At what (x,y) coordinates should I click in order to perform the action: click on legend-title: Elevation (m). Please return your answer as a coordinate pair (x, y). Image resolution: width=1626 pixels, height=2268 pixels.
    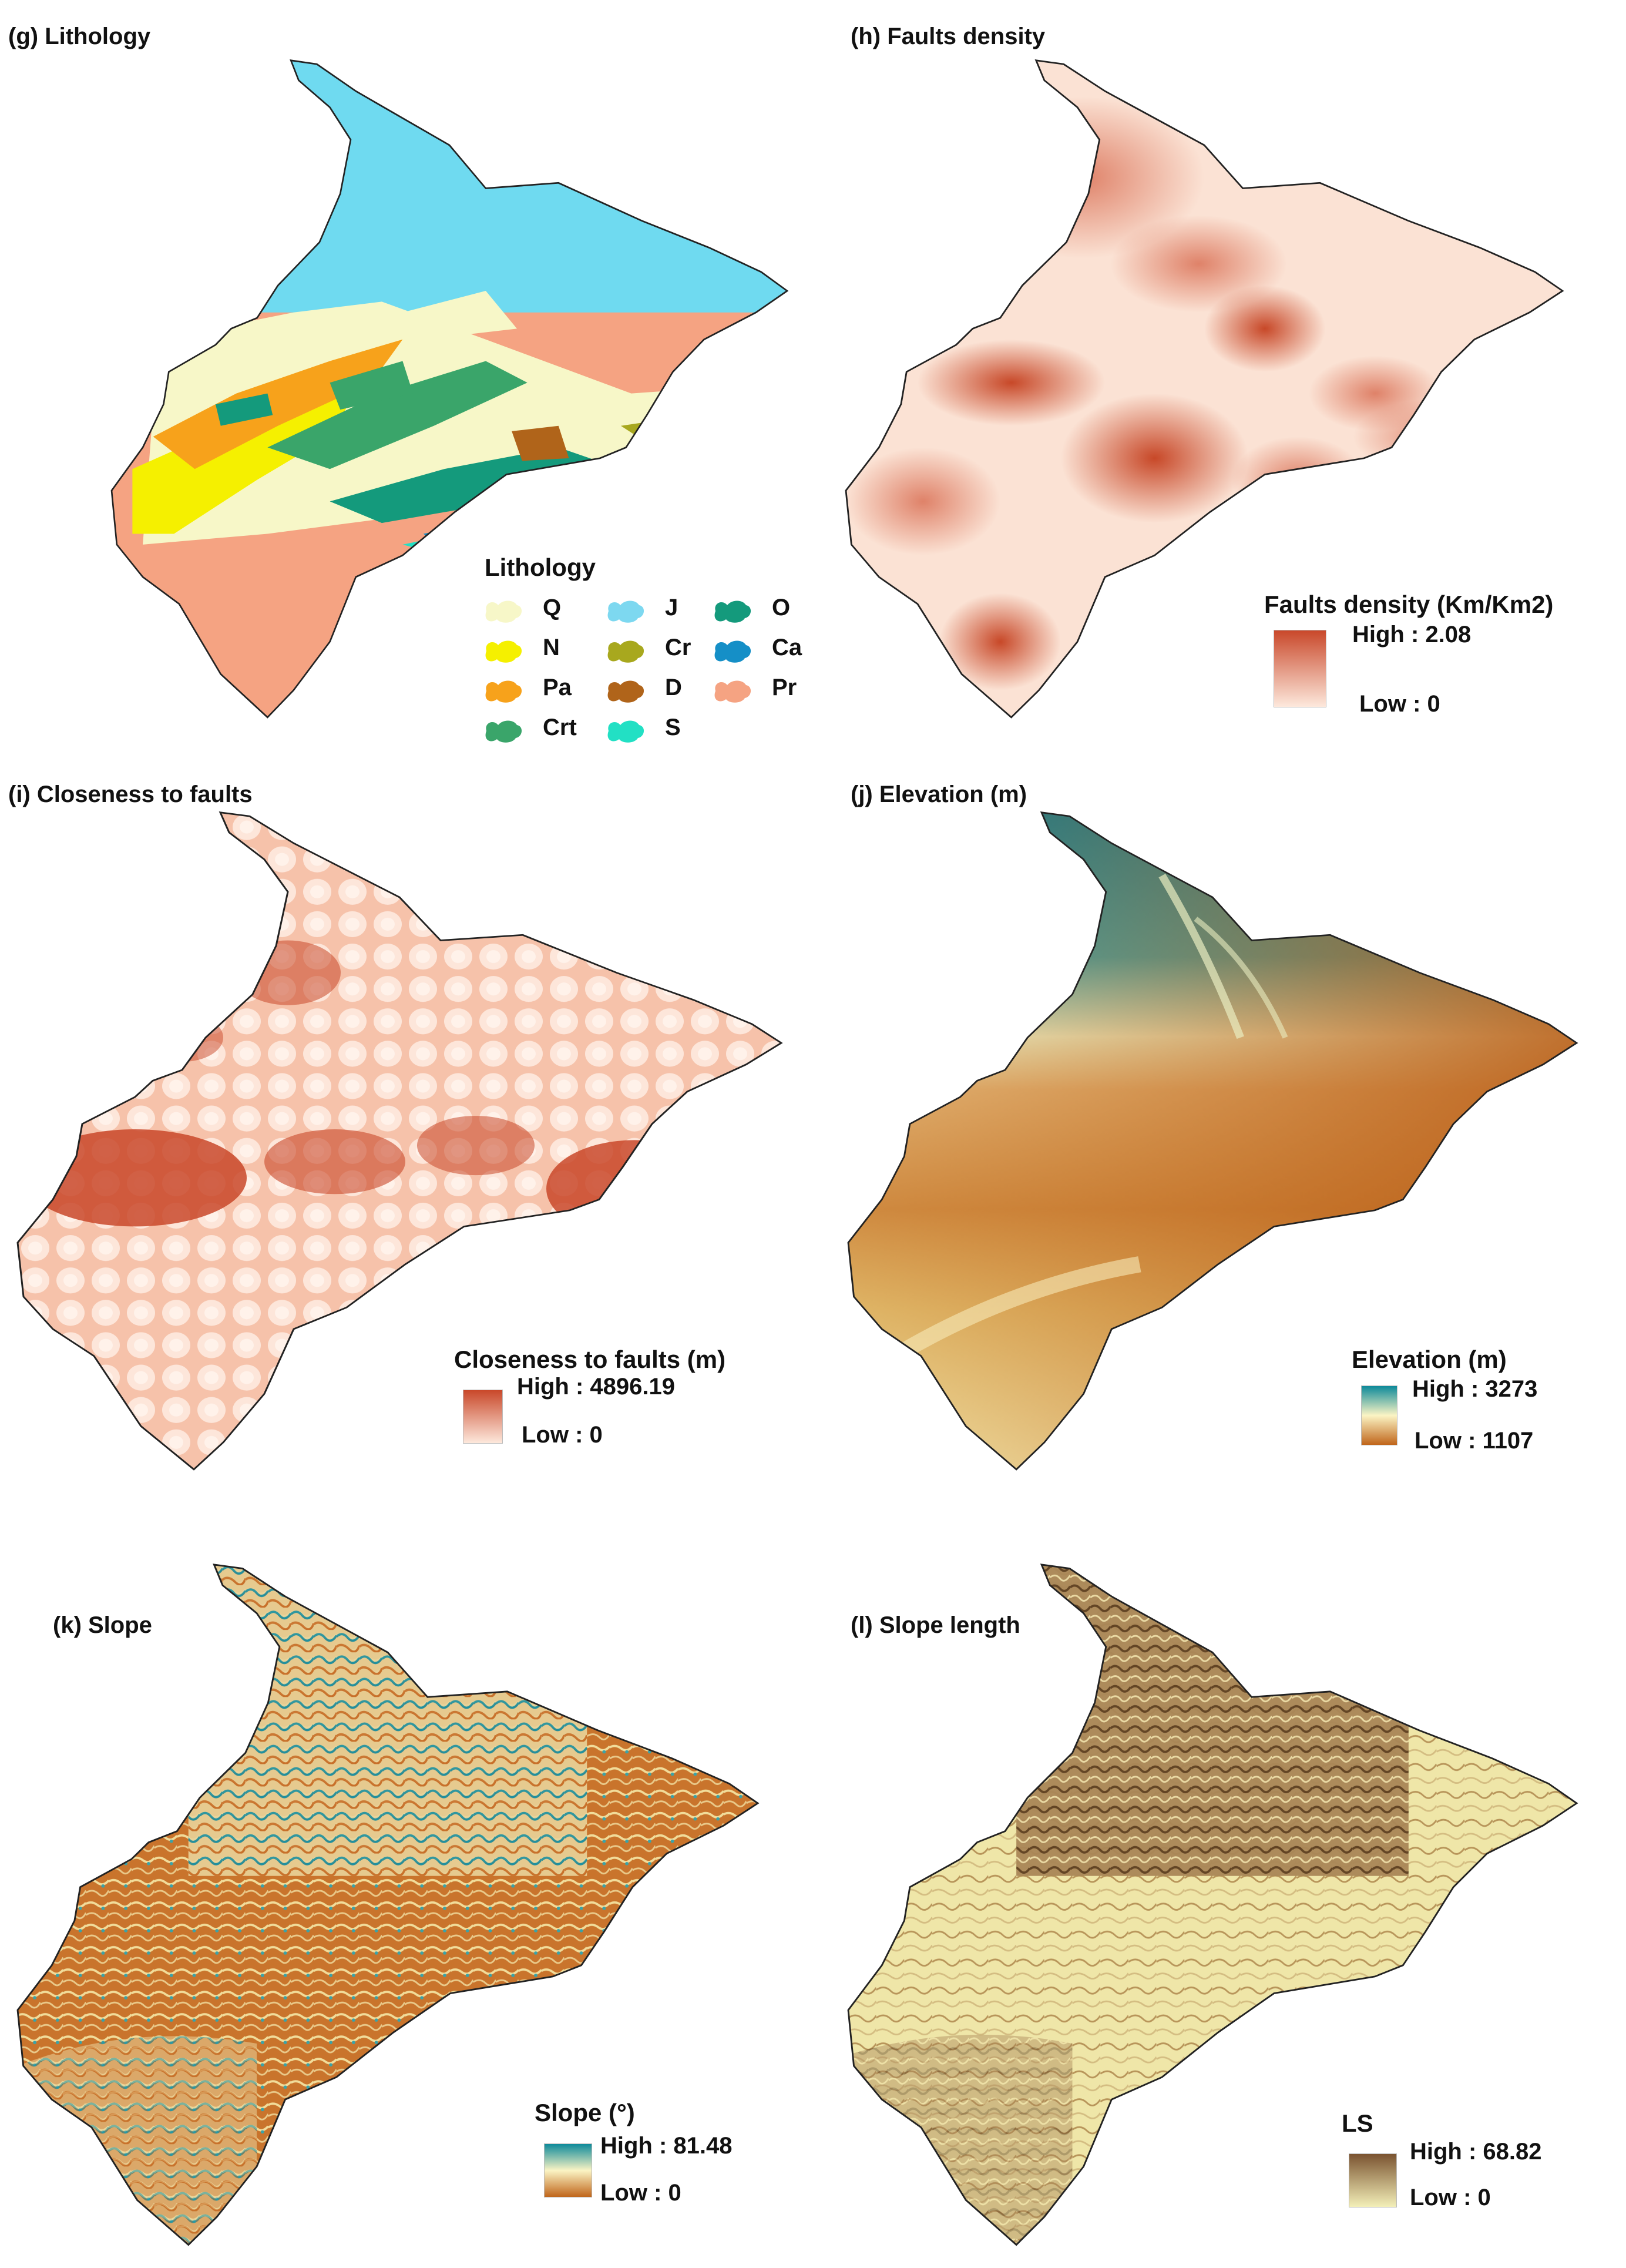
    Looking at the image, I should click on (1429, 1359).